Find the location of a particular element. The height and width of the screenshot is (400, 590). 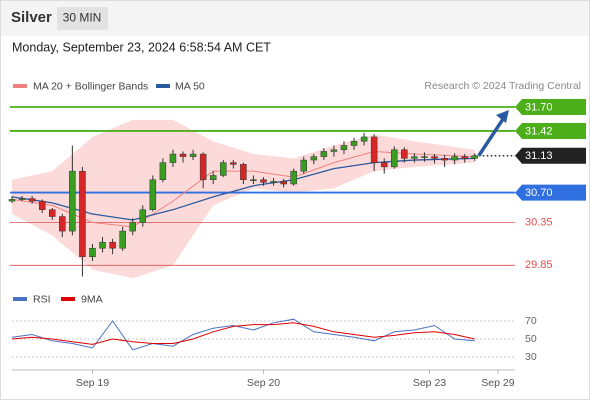

legend-label: 9MA is located at coordinates (92, 299).